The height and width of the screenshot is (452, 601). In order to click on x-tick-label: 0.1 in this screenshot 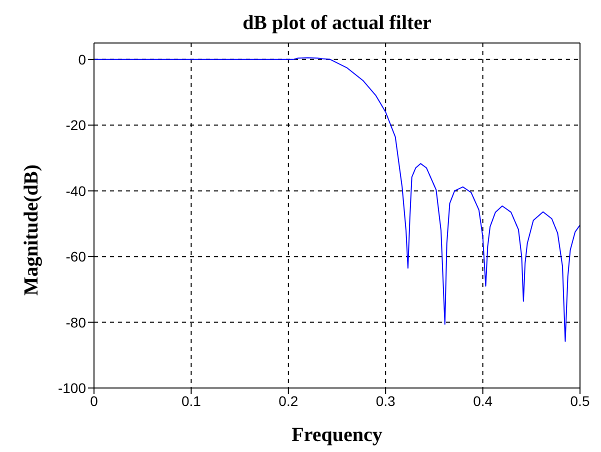, I will do `click(191, 400)`.